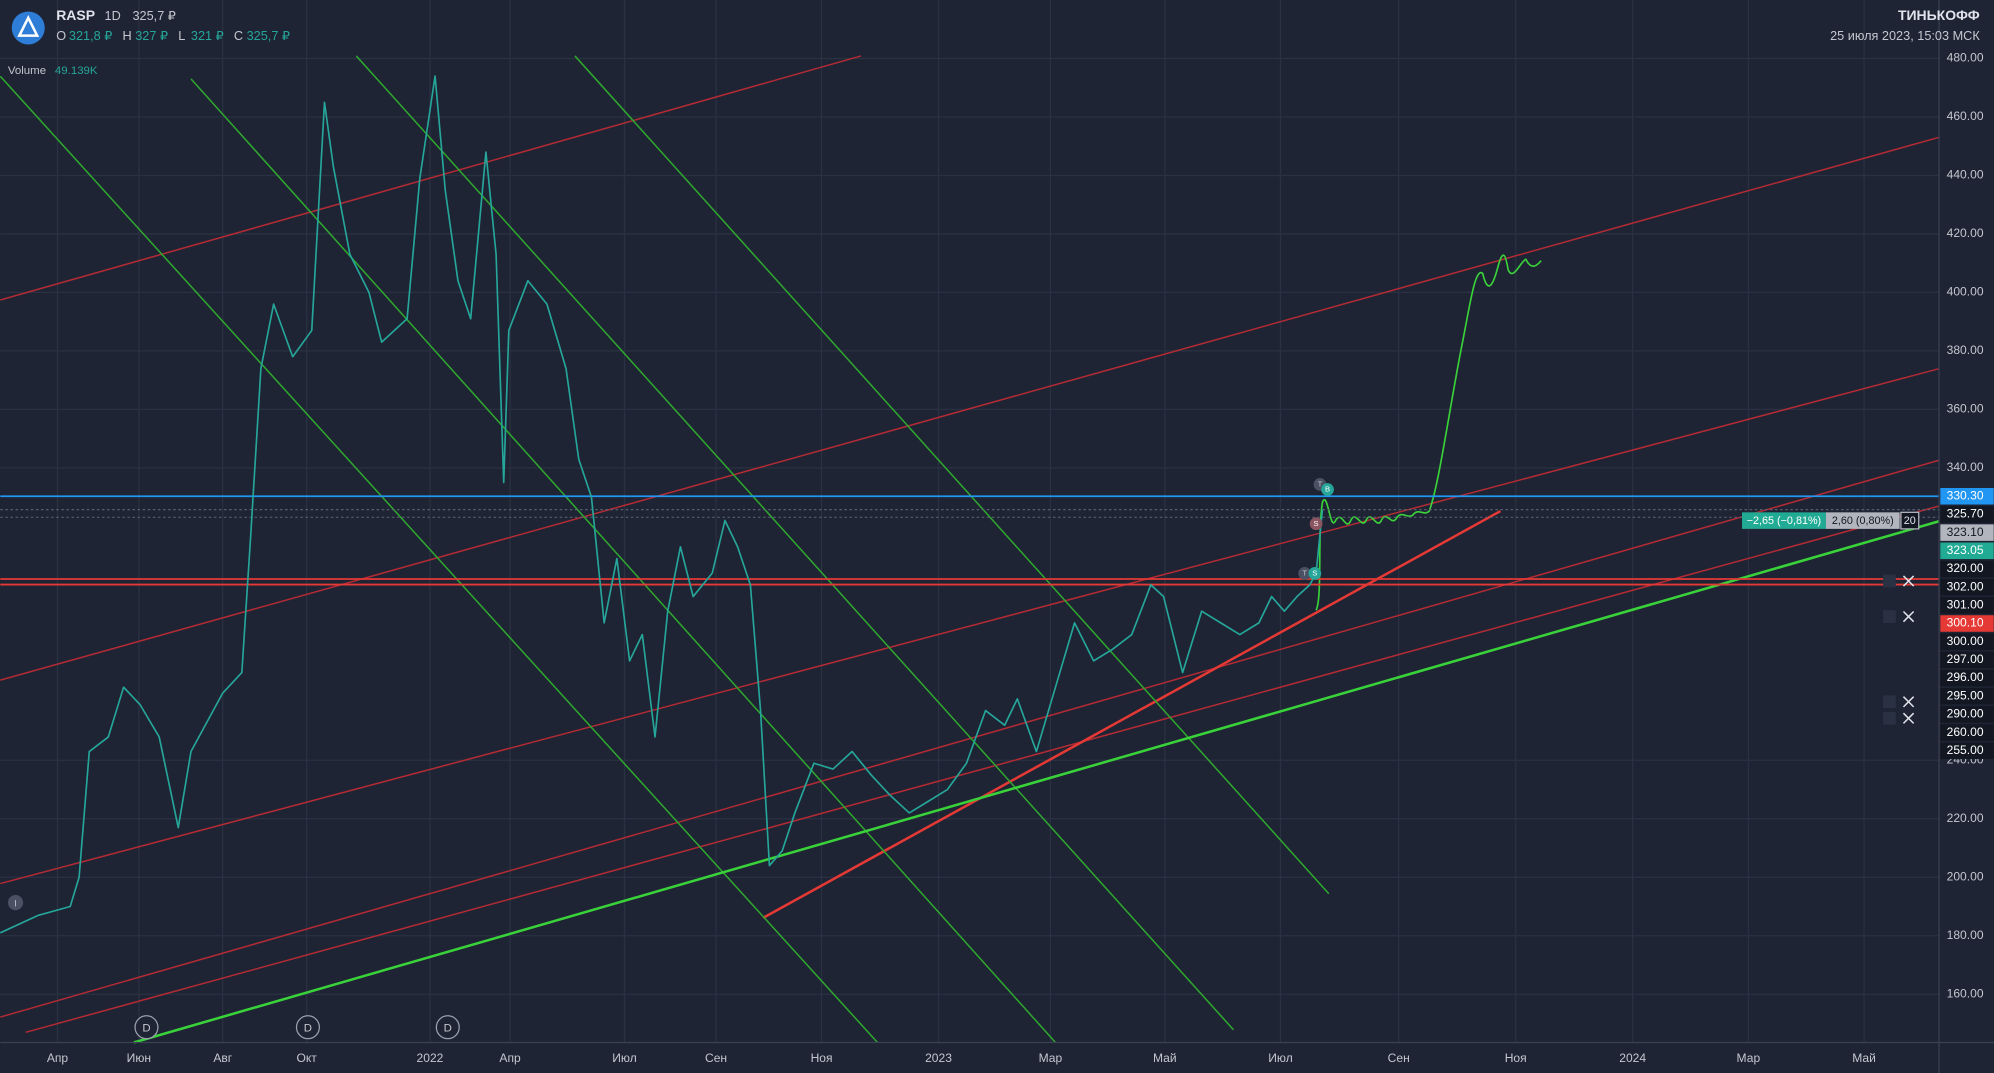  What do you see at coordinates (1965, 409) in the screenshot?
I see `y-tick-label: 360.00` at bounding box center [1965, 409].